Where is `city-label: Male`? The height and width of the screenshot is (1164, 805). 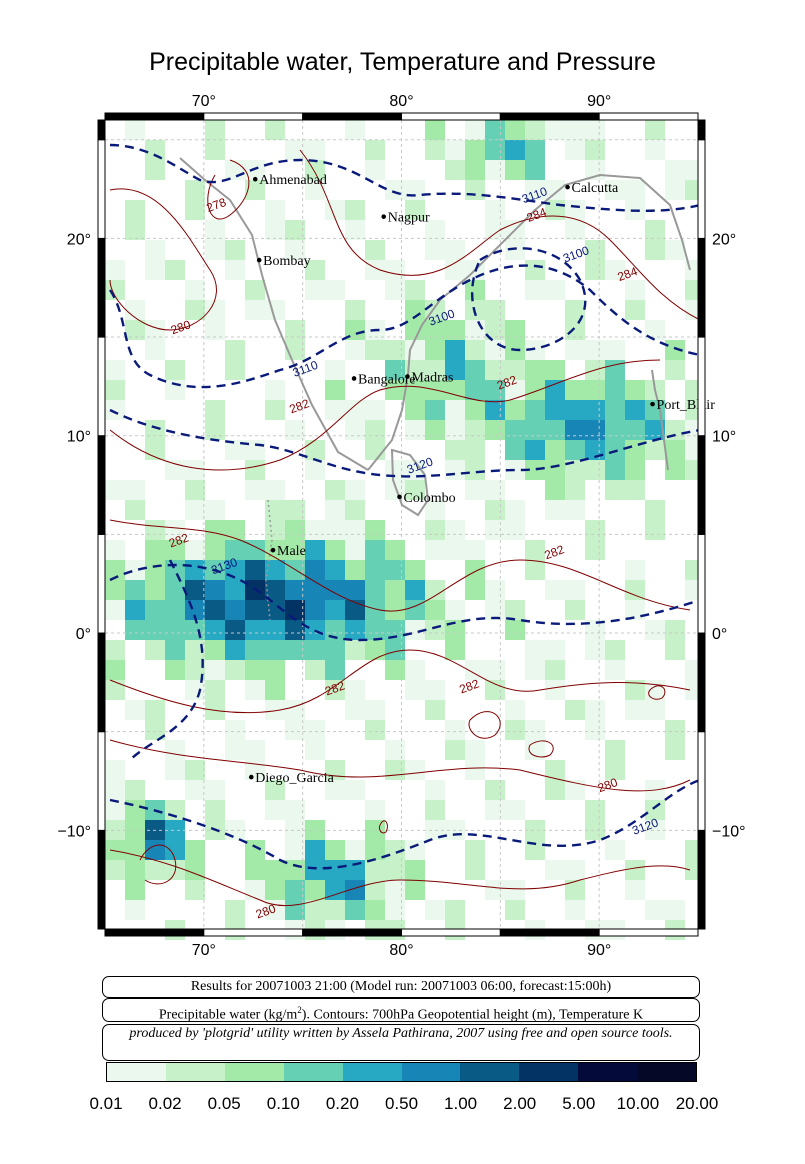
city-label: Male is located at coordinates (291, 551).